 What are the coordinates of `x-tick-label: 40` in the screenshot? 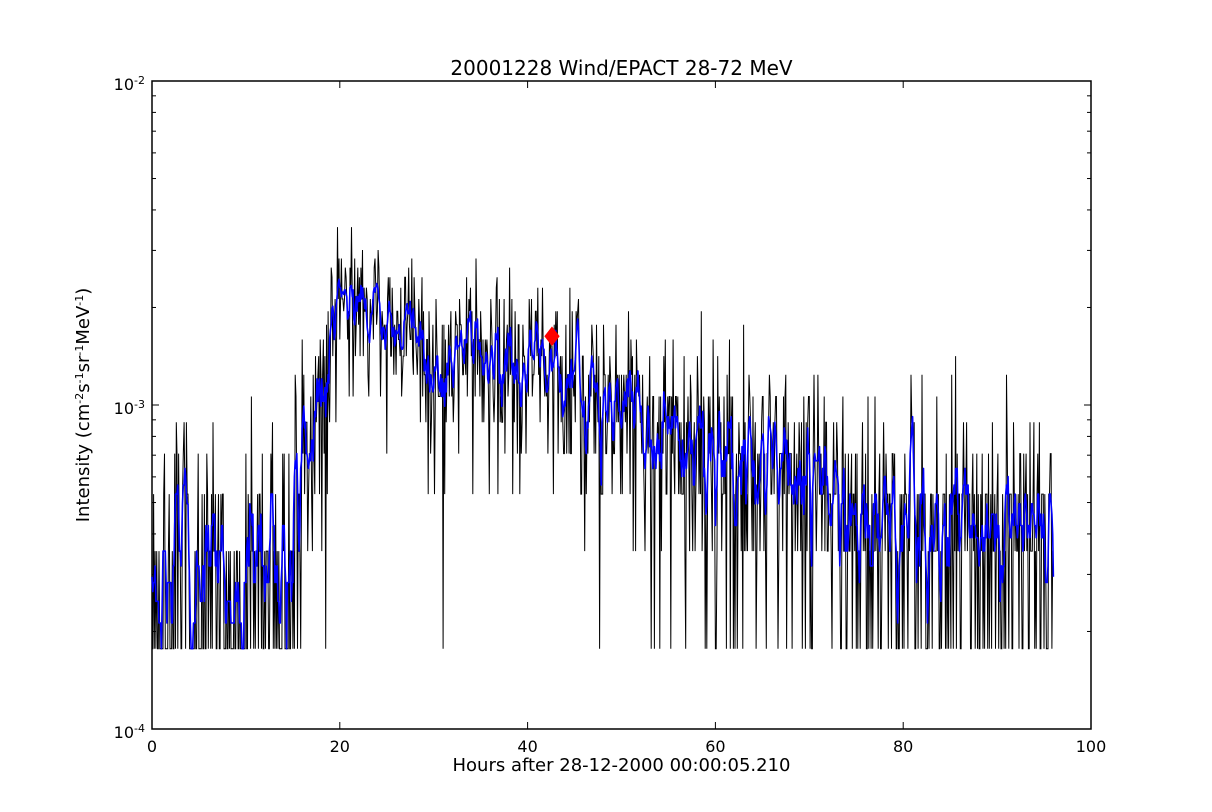 It's located at (527, 746).